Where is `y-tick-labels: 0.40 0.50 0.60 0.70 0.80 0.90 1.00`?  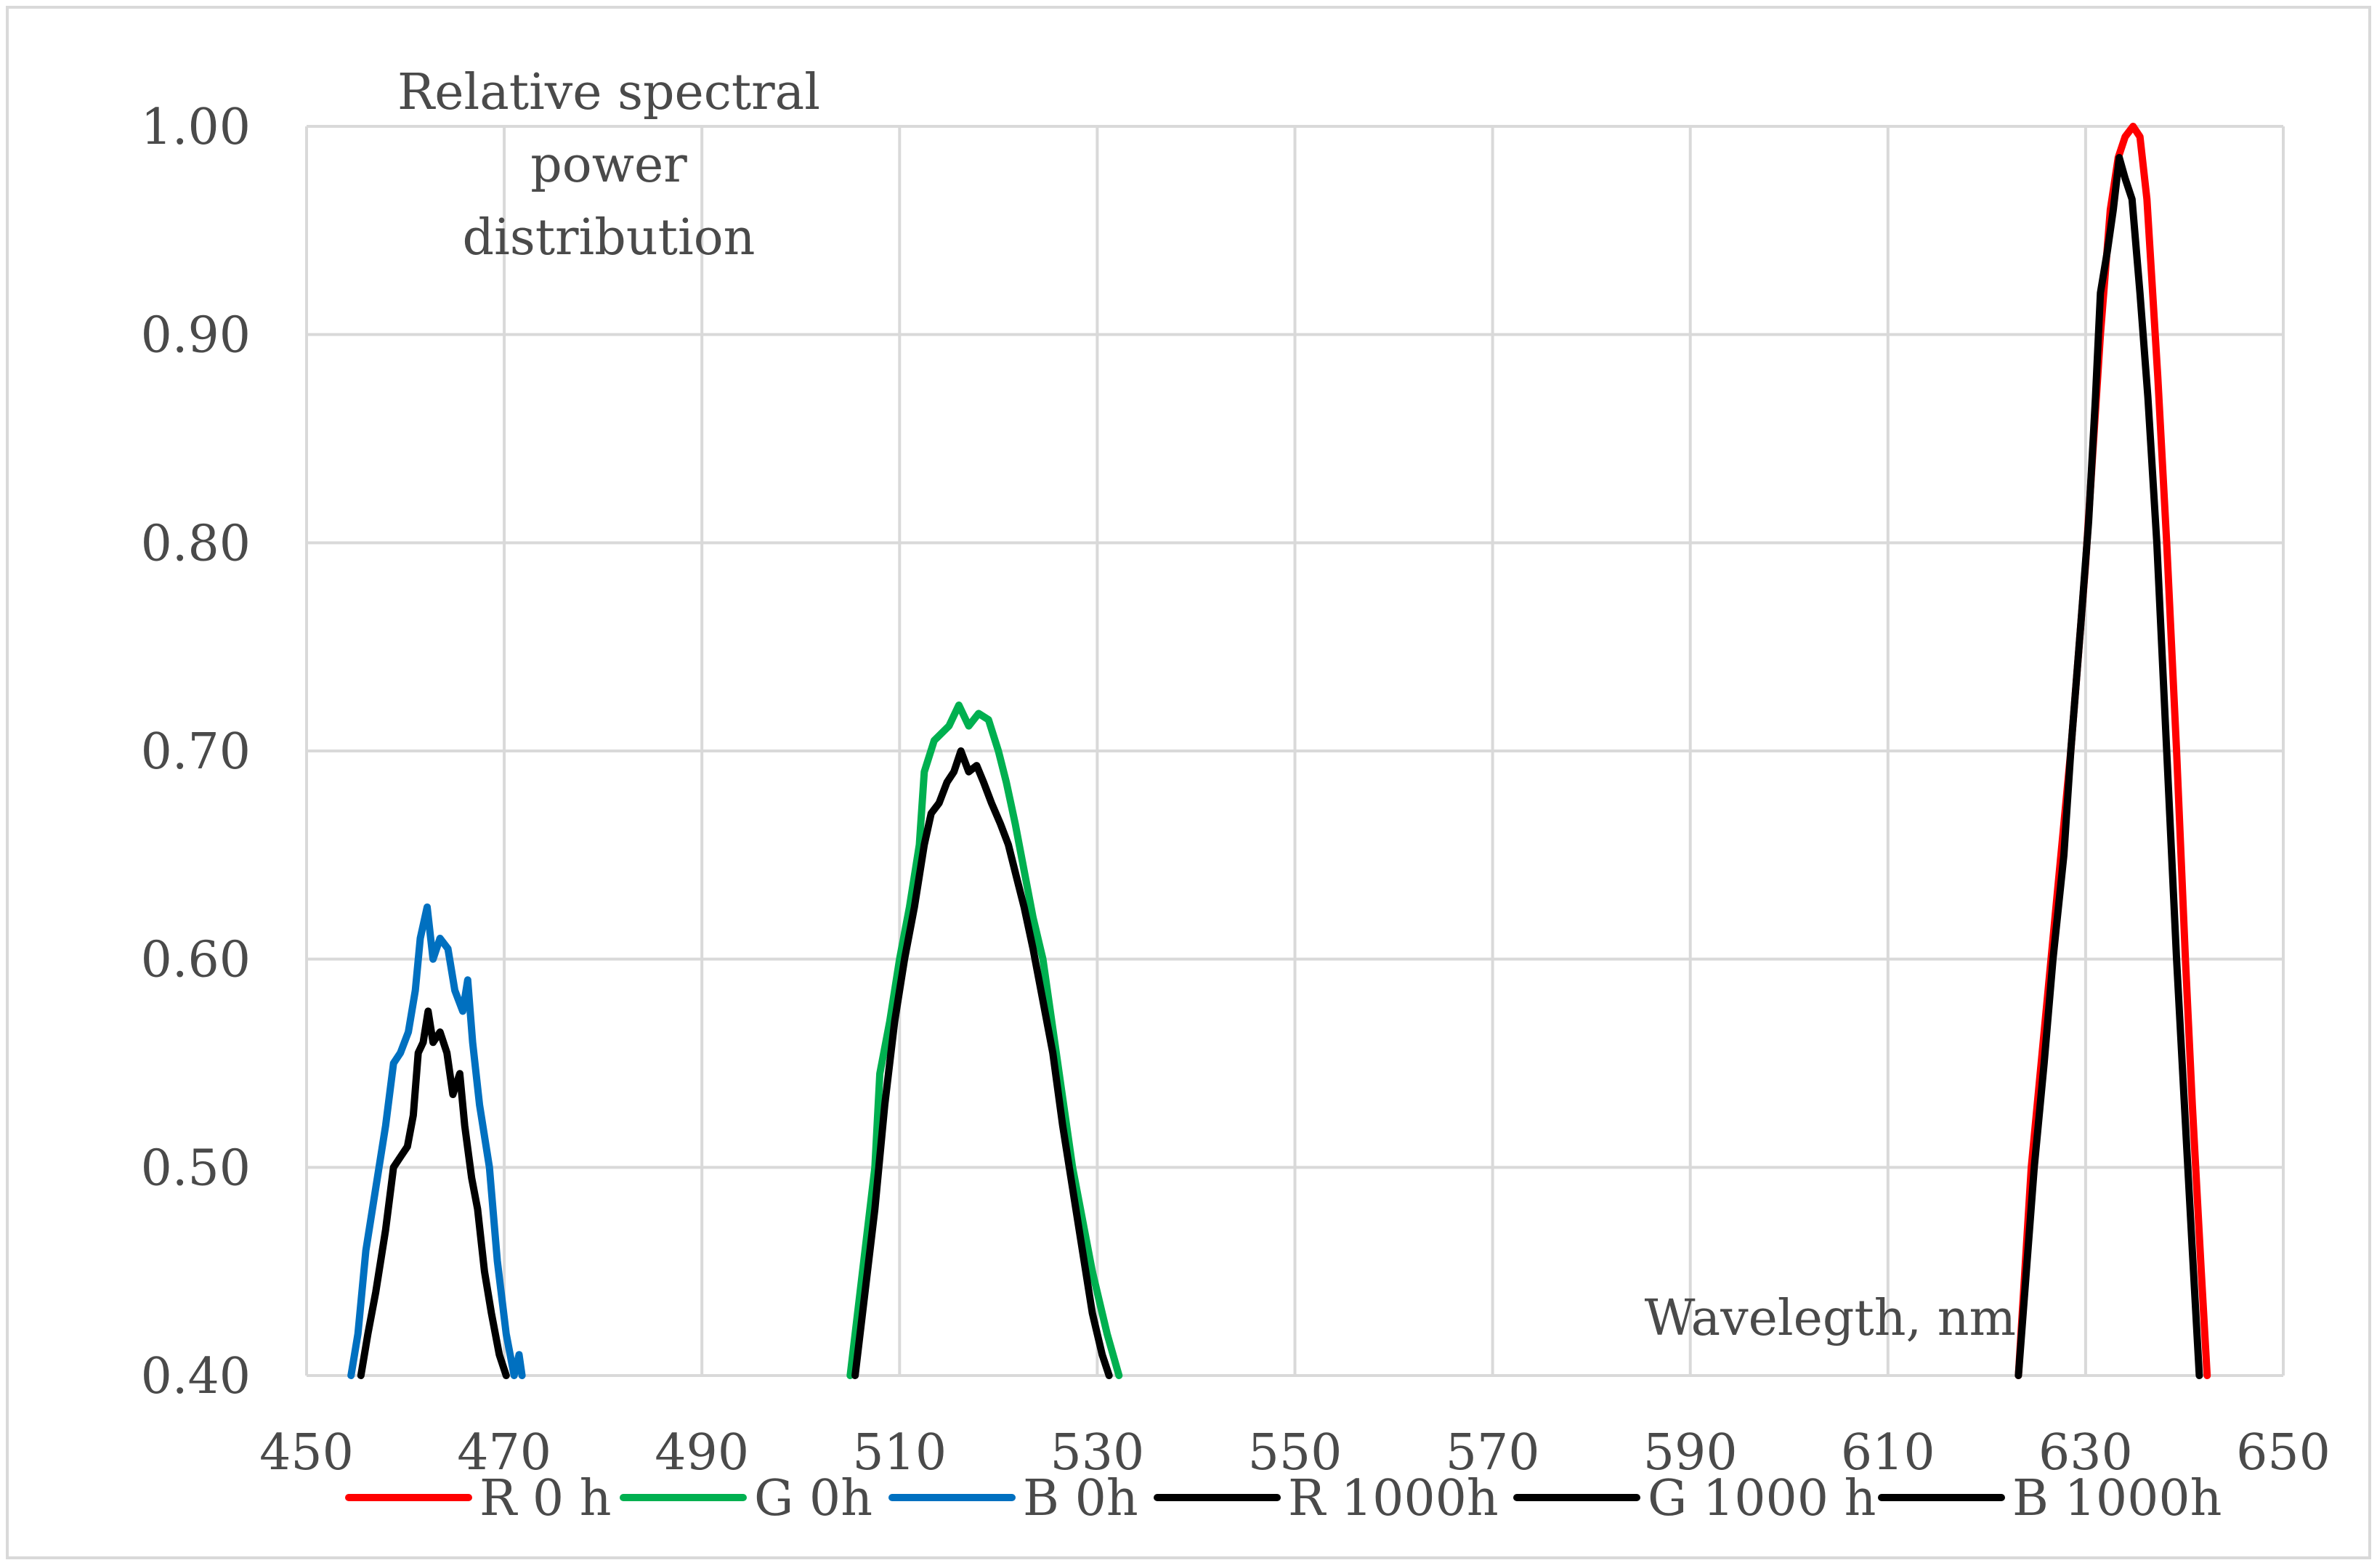
y-tick-labels: 0.40 0.50 0.60 0.70 0.80 0.90 1.00 is located at coordinates (196, 752).